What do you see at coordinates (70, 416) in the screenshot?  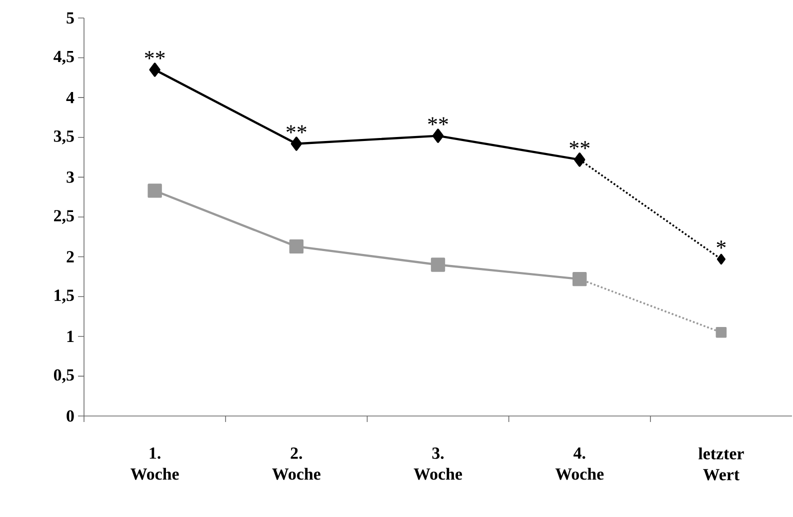 I see `y-tick-label: 0` at bounding box center [70, 416].